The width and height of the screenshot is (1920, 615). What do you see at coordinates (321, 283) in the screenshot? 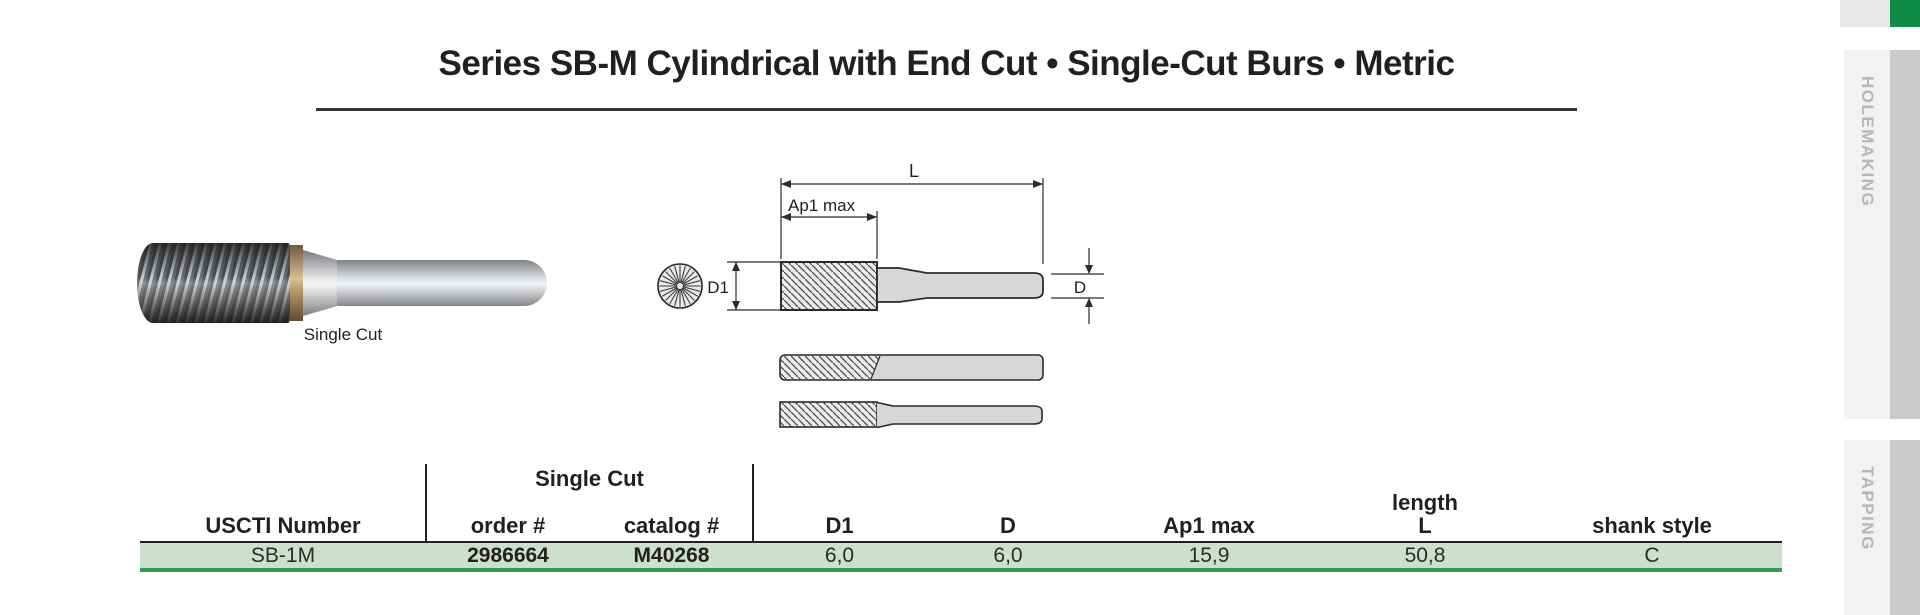
I see `bur-neck-image` at bounding box center [321, 283].